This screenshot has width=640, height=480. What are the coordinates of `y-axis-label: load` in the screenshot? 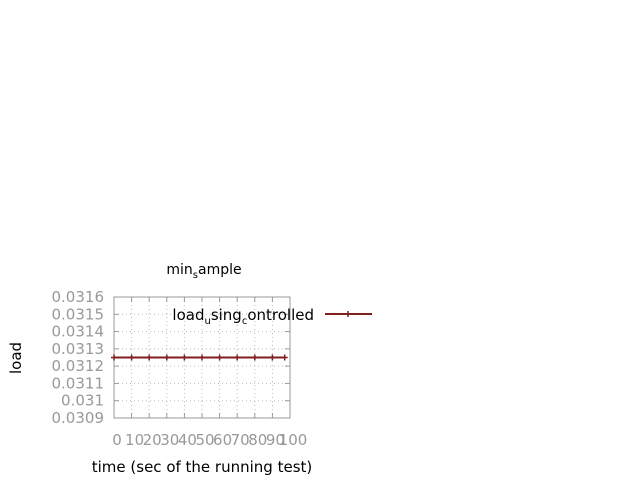 It's located at (16, 358).